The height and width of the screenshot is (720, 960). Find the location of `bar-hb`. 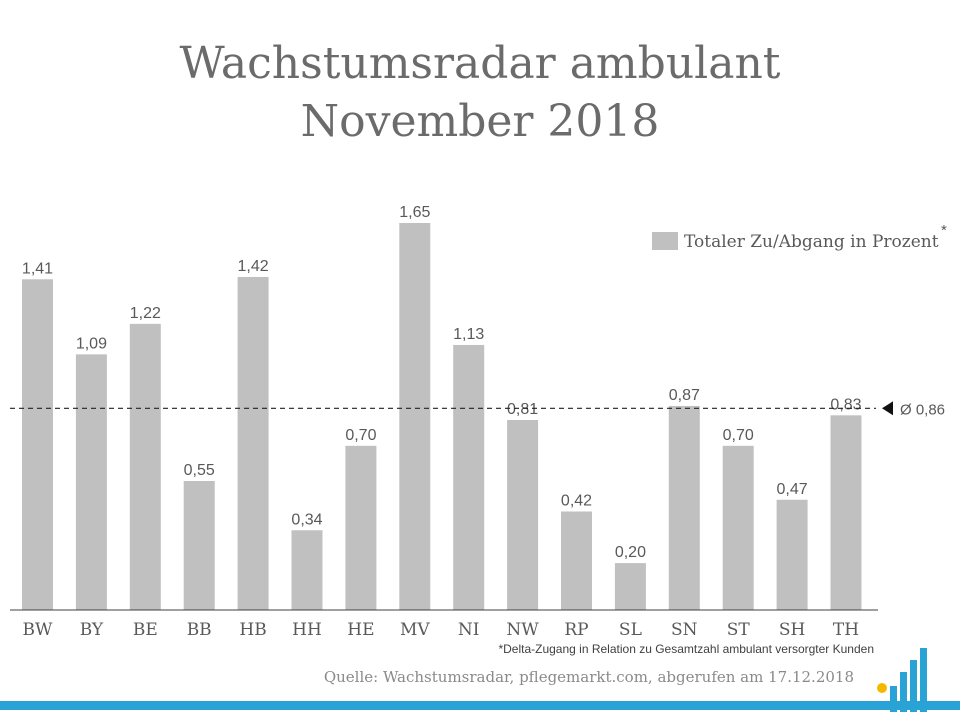

bar-hb is located at coordinates (253, 443).